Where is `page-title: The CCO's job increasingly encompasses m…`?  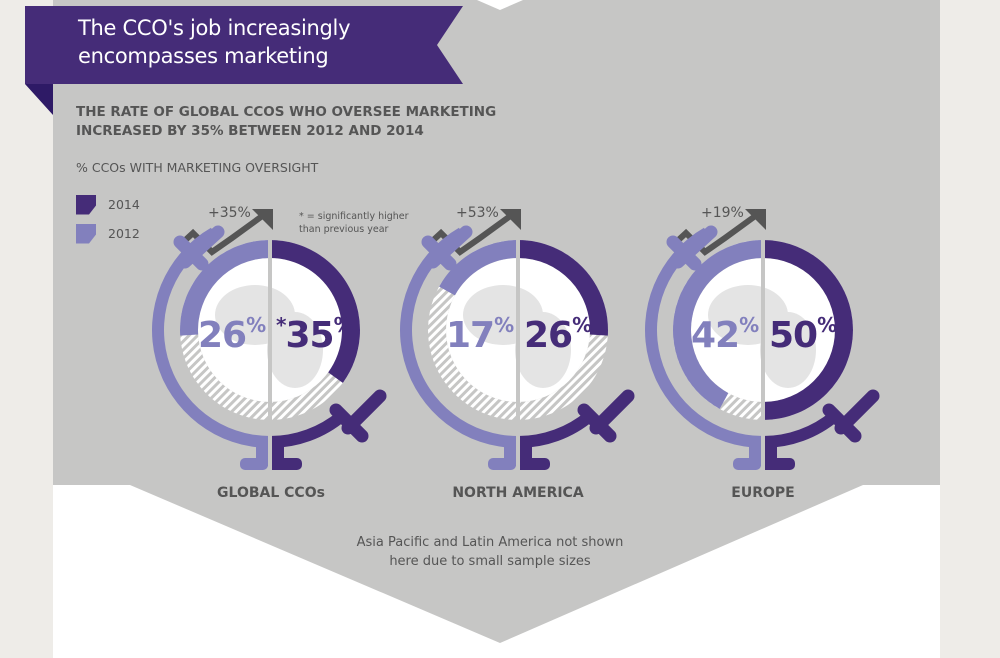
page-title: The CCO's job increasingly encompasses m… is located at coordinates (258, 42).